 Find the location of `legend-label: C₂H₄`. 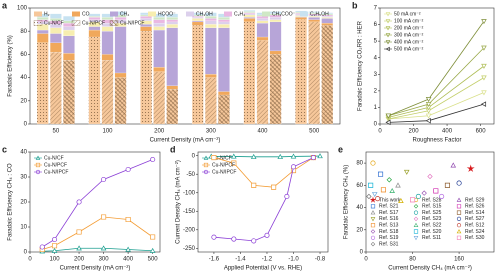

legend-label: C₂H₄ is located at coordinates (239, 14).